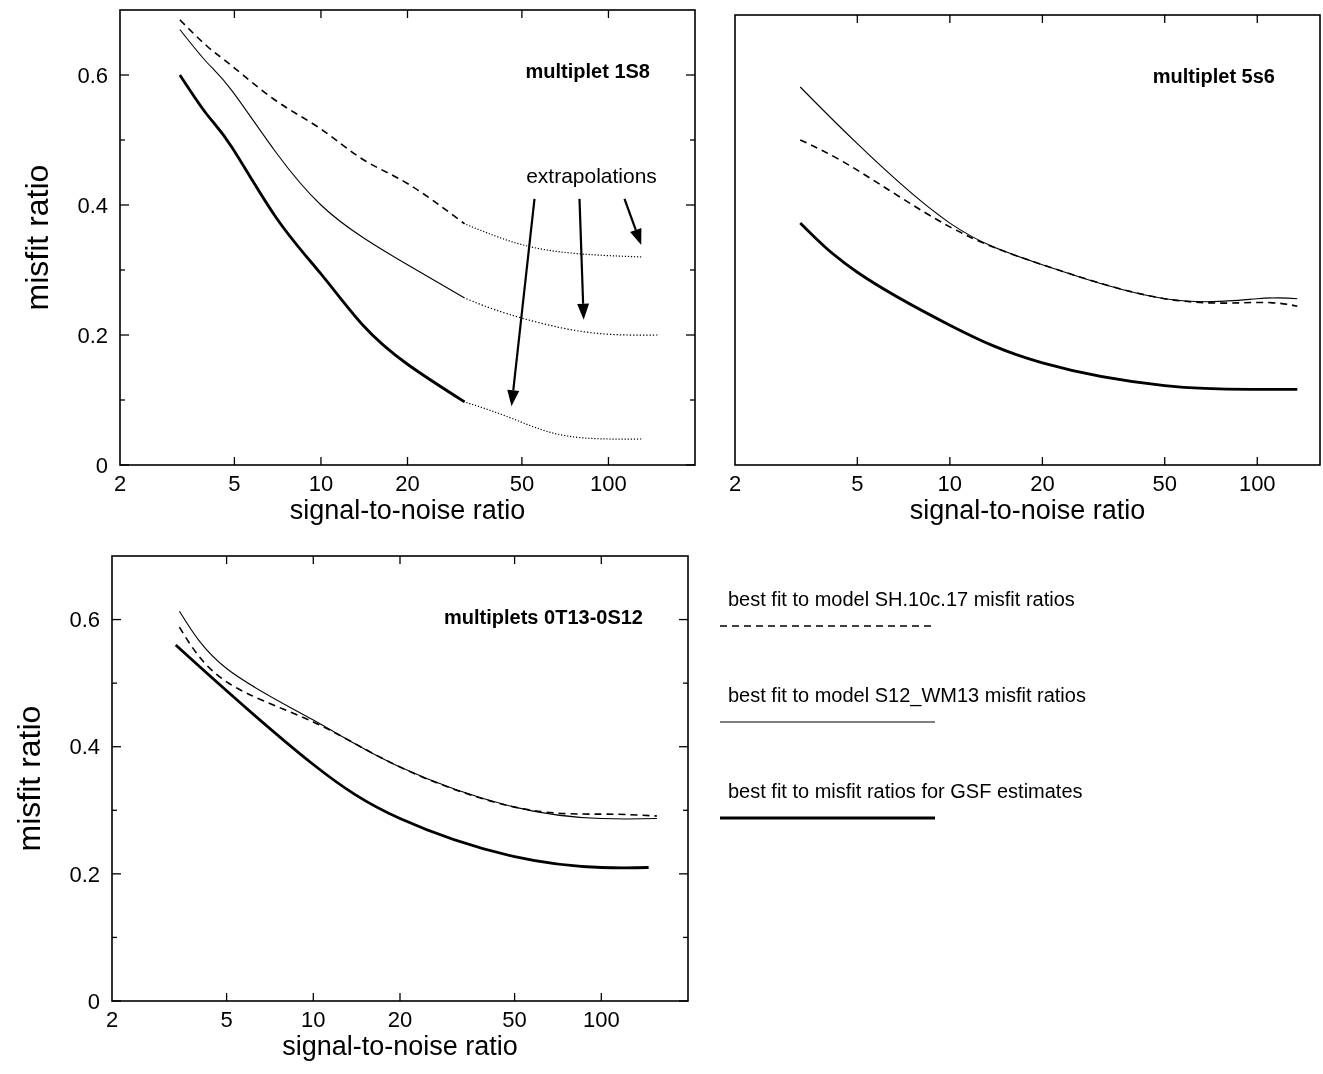 The height and width of the screenshot is (1074, 1323). Describe the element at coordinates (543, 617) in the screenshot. I see `text: multiplets 0T13-0S12` at that location.